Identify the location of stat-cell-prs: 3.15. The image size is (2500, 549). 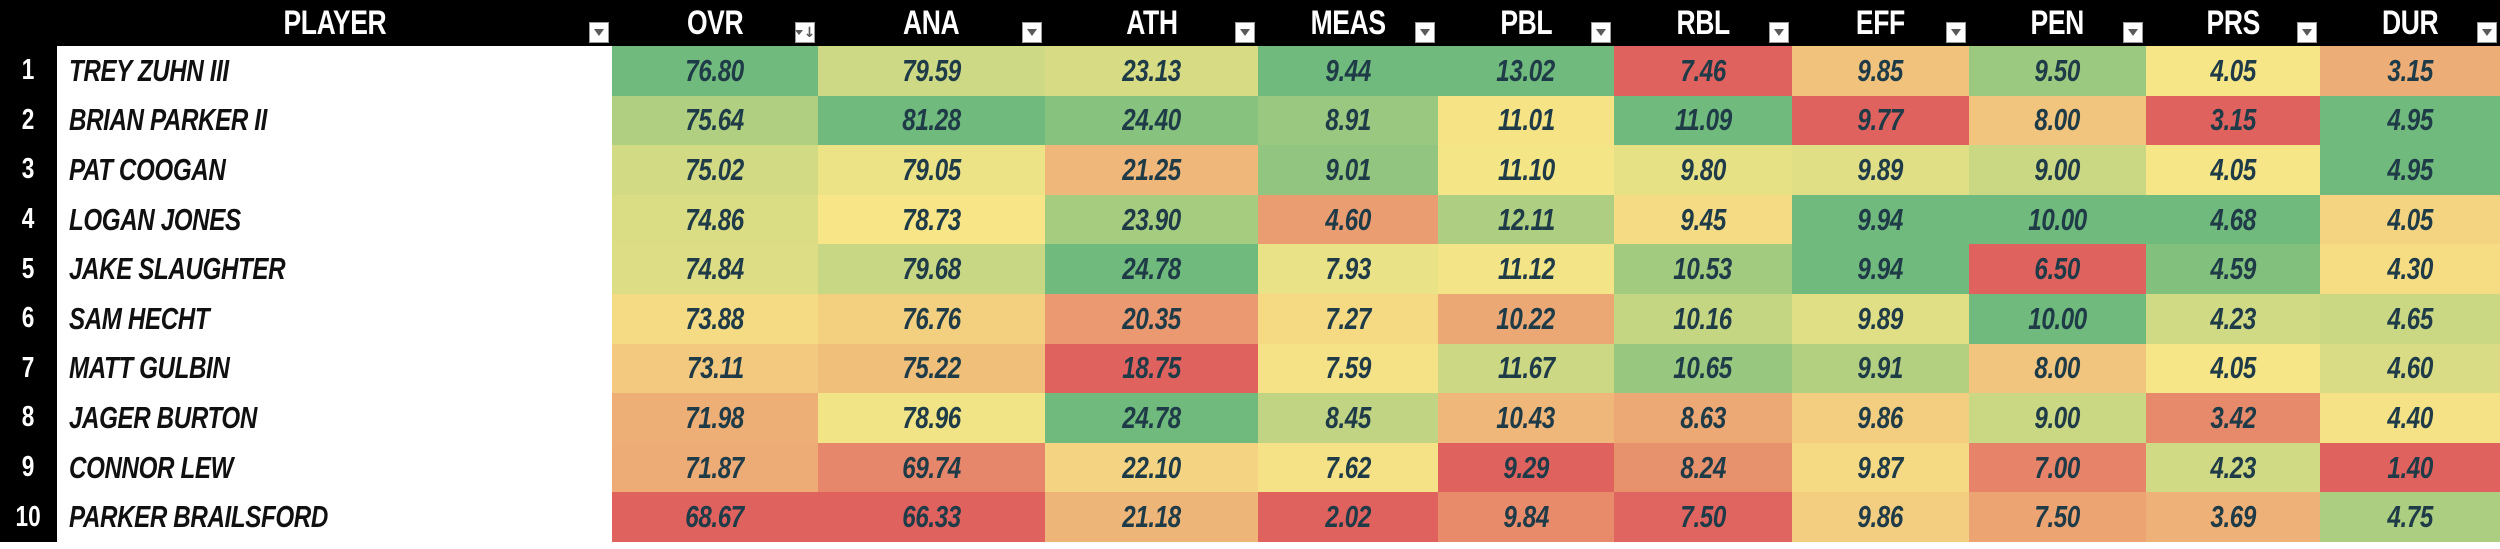
(2233, 120).